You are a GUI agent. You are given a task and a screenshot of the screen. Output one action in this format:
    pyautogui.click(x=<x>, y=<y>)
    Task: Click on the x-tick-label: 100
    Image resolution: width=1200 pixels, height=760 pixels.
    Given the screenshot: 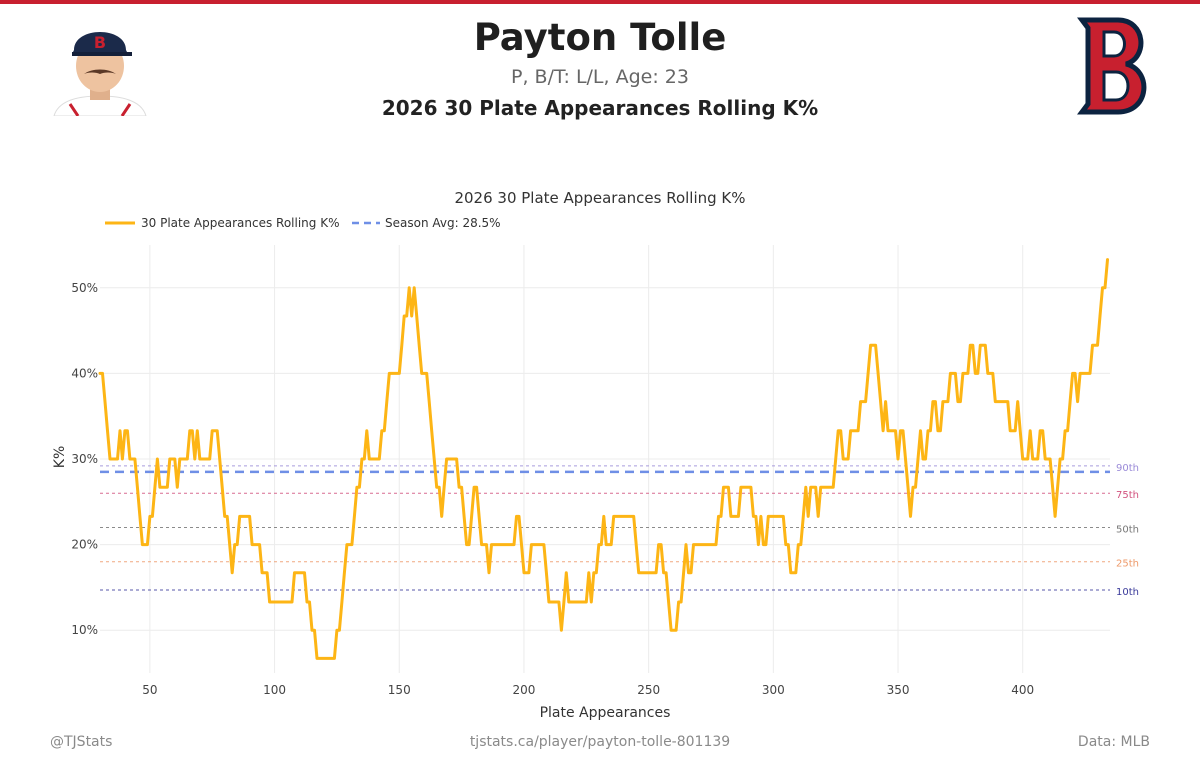 What is the action you would take?
    pyautogui.click(x=274, y=690)
    